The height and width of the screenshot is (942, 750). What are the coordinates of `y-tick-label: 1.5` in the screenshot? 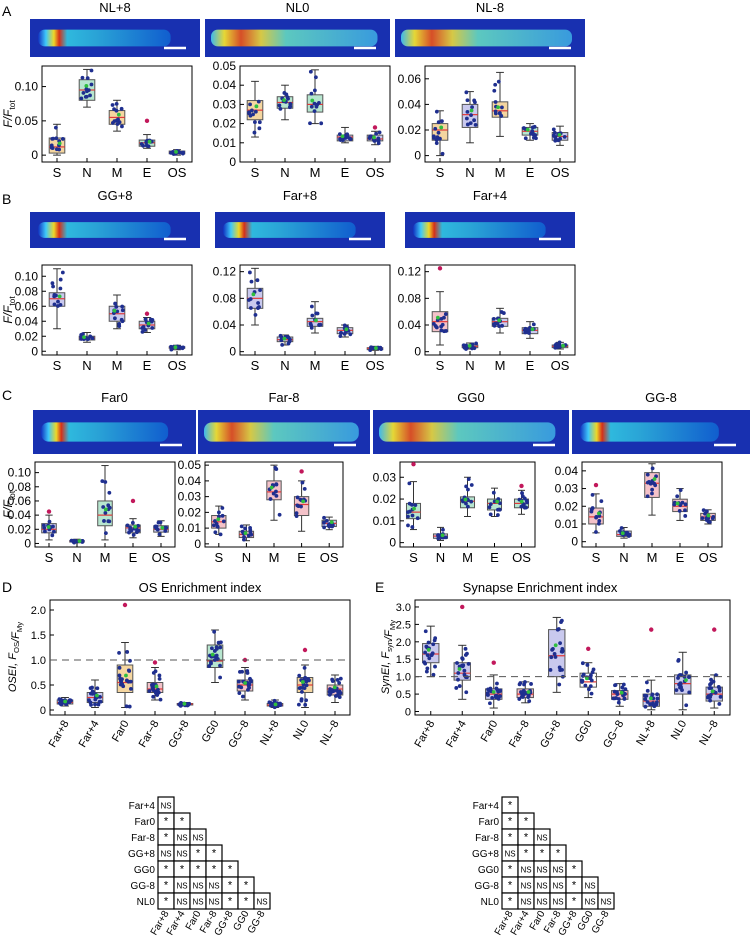 It's located at (38, 636).